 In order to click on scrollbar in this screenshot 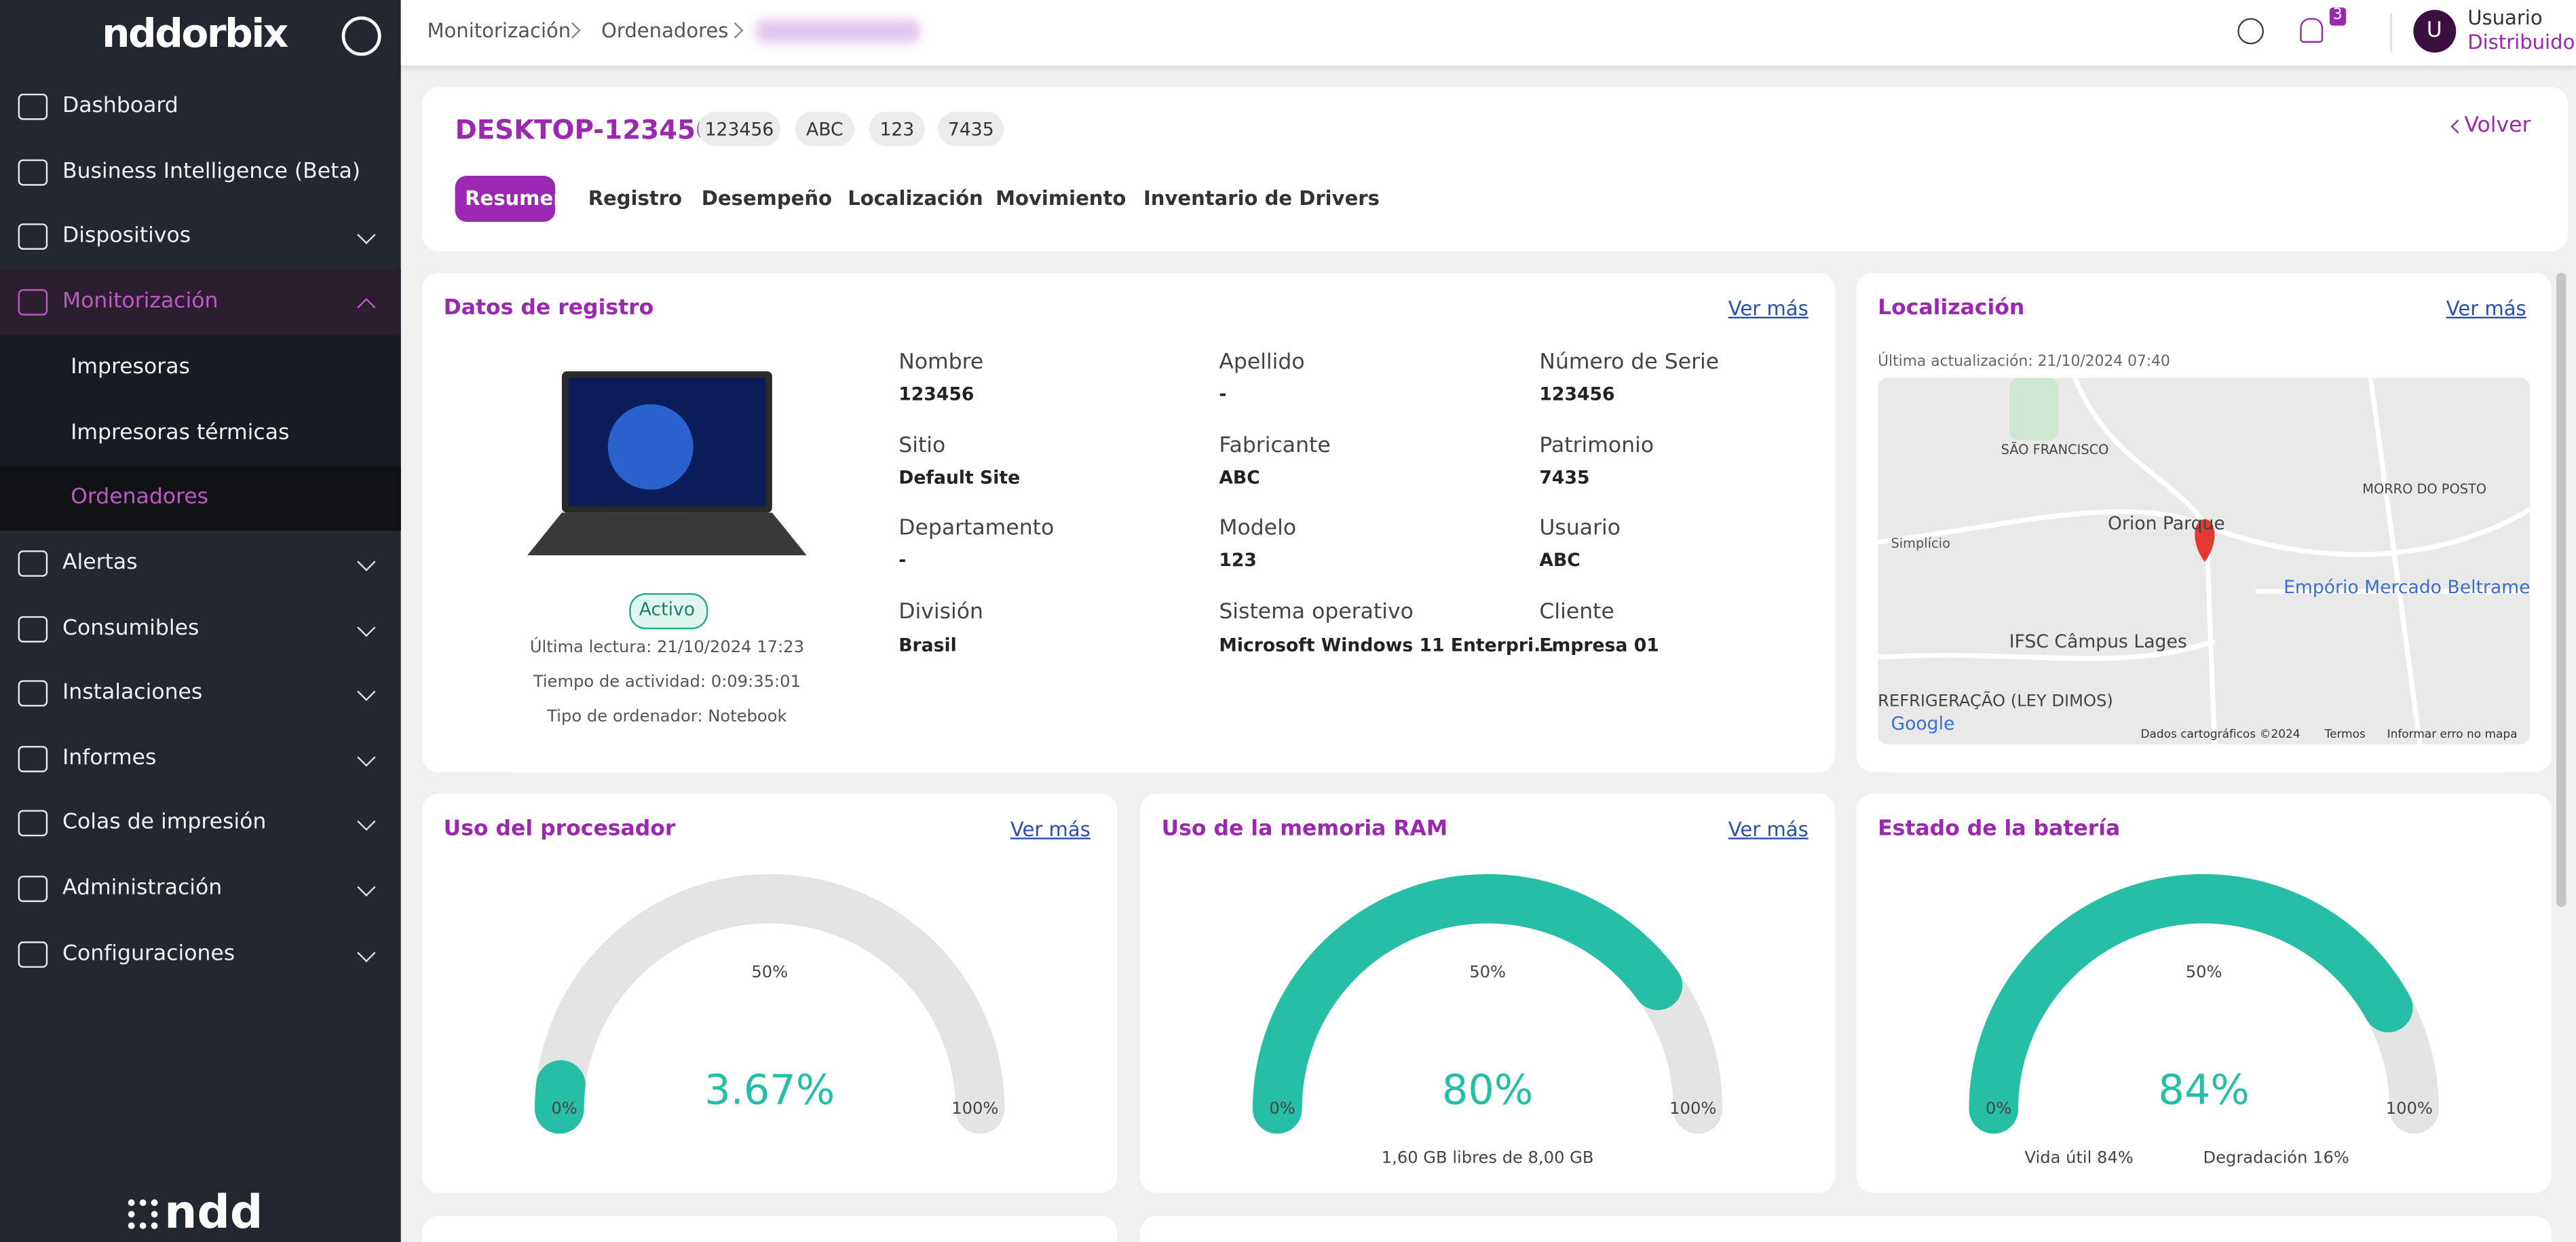, I will do `click(2561, 590)`.